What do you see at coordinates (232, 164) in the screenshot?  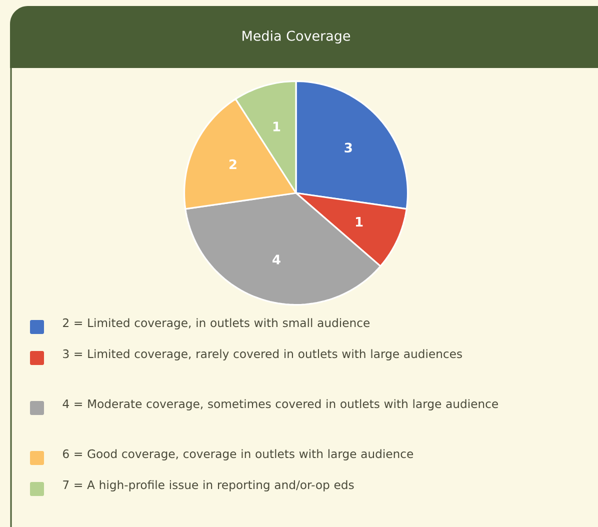 I see `data-label: 2` at bounding box center [232, 164].